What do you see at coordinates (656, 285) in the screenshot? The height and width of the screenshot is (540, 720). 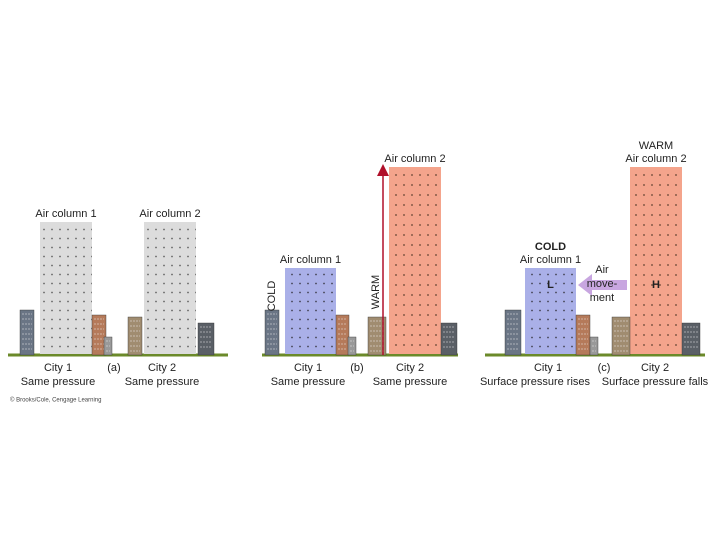 I see `pressure-system: H` at bounding box center [656, 285].